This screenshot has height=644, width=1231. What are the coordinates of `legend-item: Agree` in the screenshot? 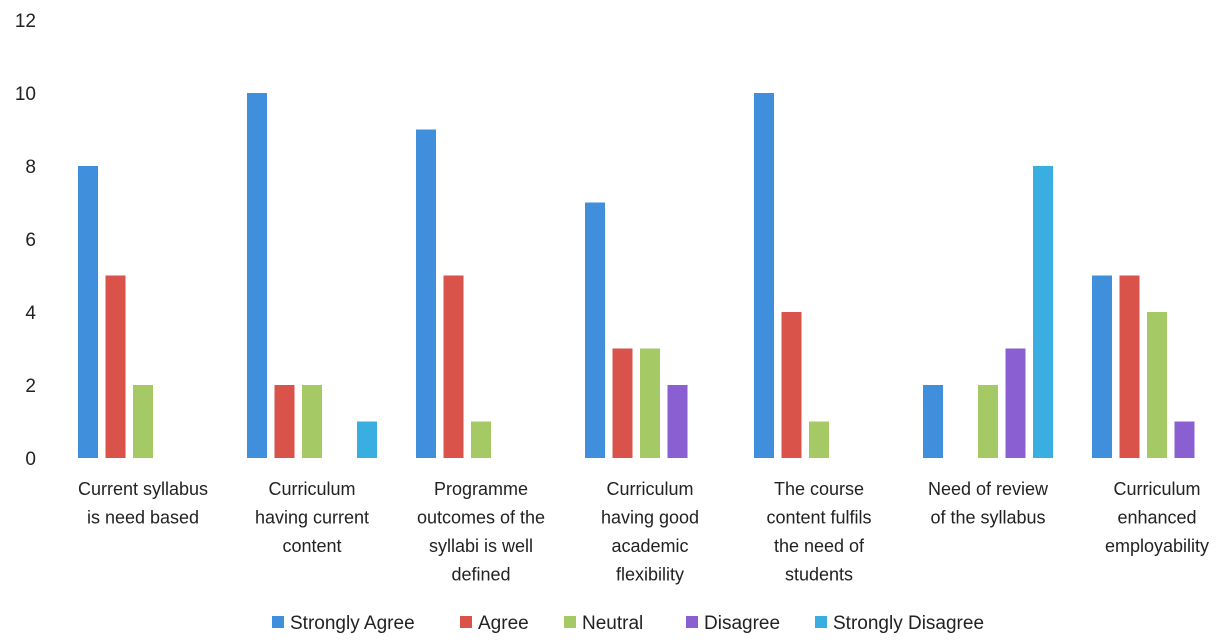 It's located at (494, 623).